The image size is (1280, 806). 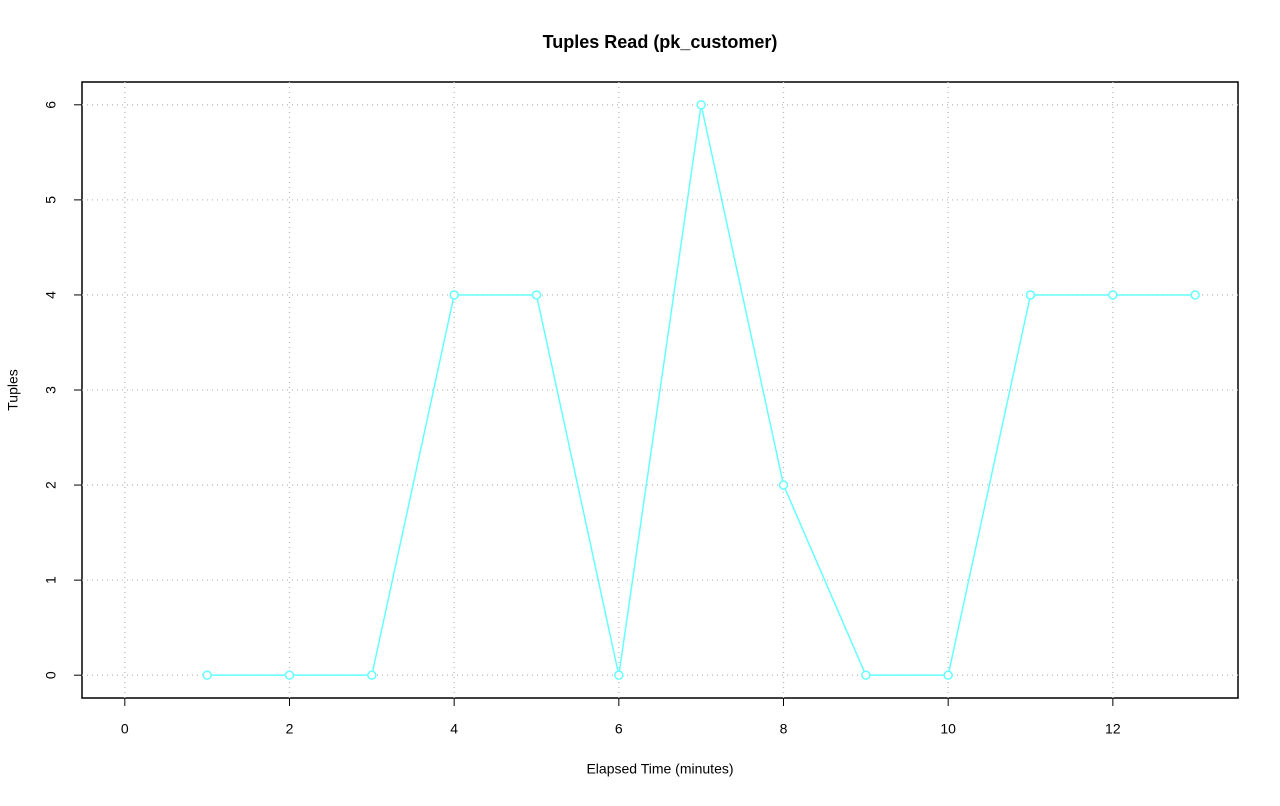 I want to click on y-tick-label: 1, so click(x=51, y=580).